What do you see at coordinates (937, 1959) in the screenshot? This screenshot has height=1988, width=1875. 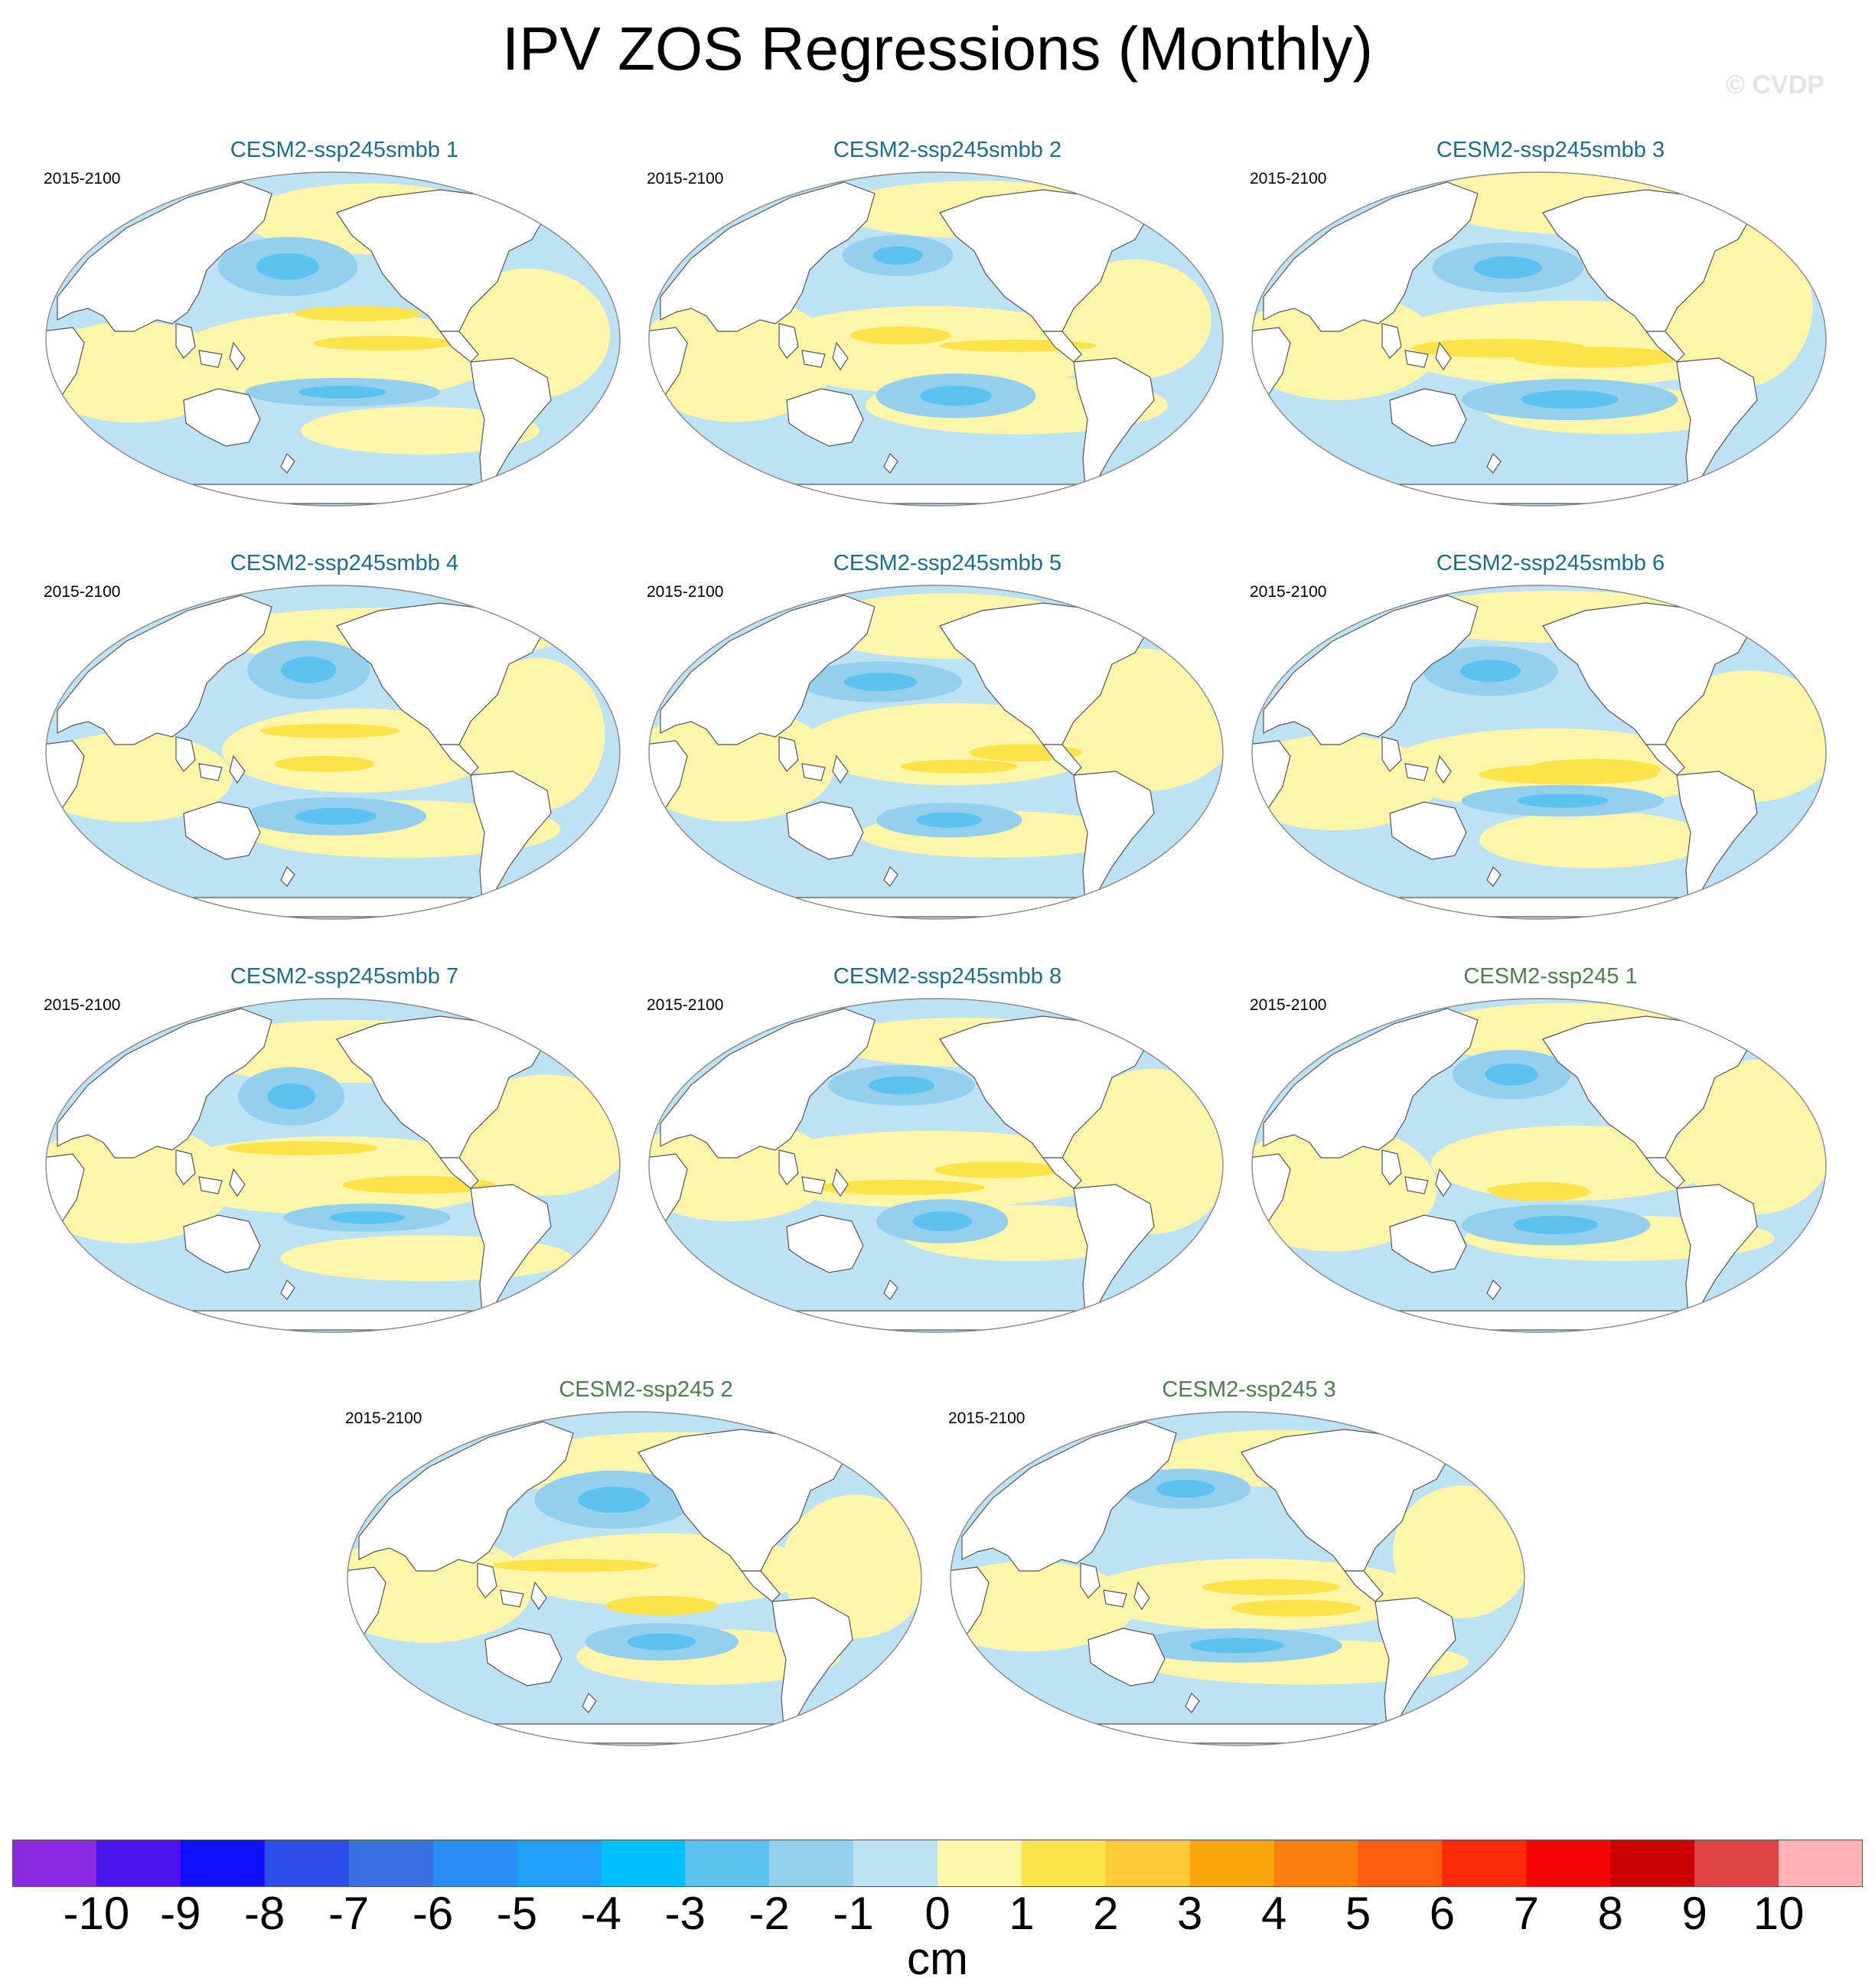 I see `colorbar-units: cm` at bounding box center [937, 1959].